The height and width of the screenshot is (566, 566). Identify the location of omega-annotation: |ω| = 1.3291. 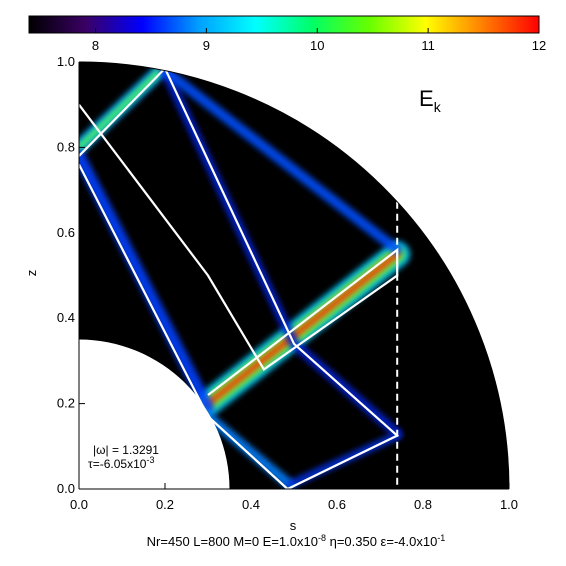
(126, 450).